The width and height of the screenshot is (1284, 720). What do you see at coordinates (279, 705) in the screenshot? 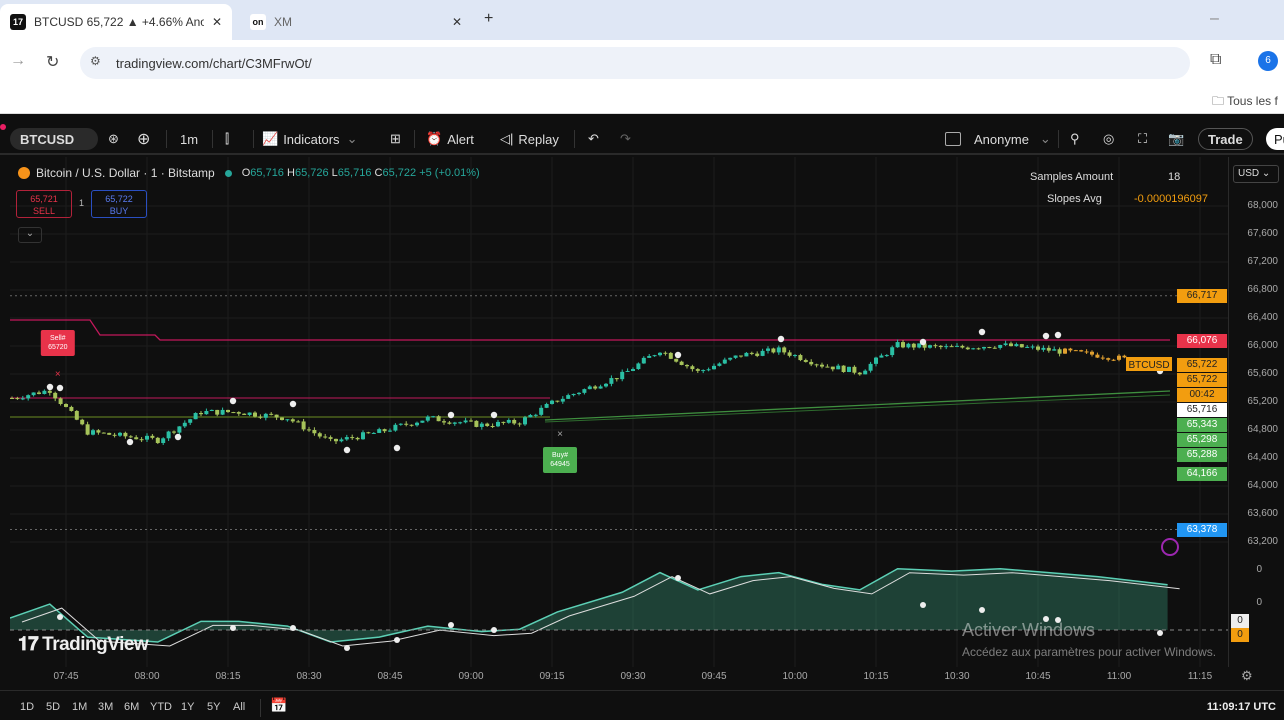
I see `goto-date-icon: 📅` at bounding box center [279, 705].